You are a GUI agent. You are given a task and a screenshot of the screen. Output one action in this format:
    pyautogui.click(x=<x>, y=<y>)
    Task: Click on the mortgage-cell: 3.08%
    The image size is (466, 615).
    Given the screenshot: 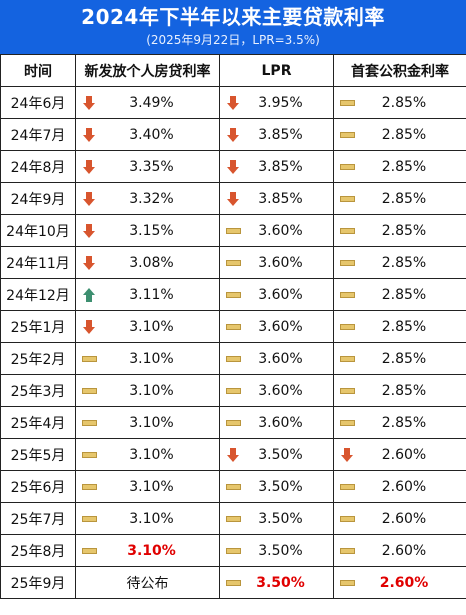 What is the action you would take?
    pyautogui.click(x=147, y=262)
    